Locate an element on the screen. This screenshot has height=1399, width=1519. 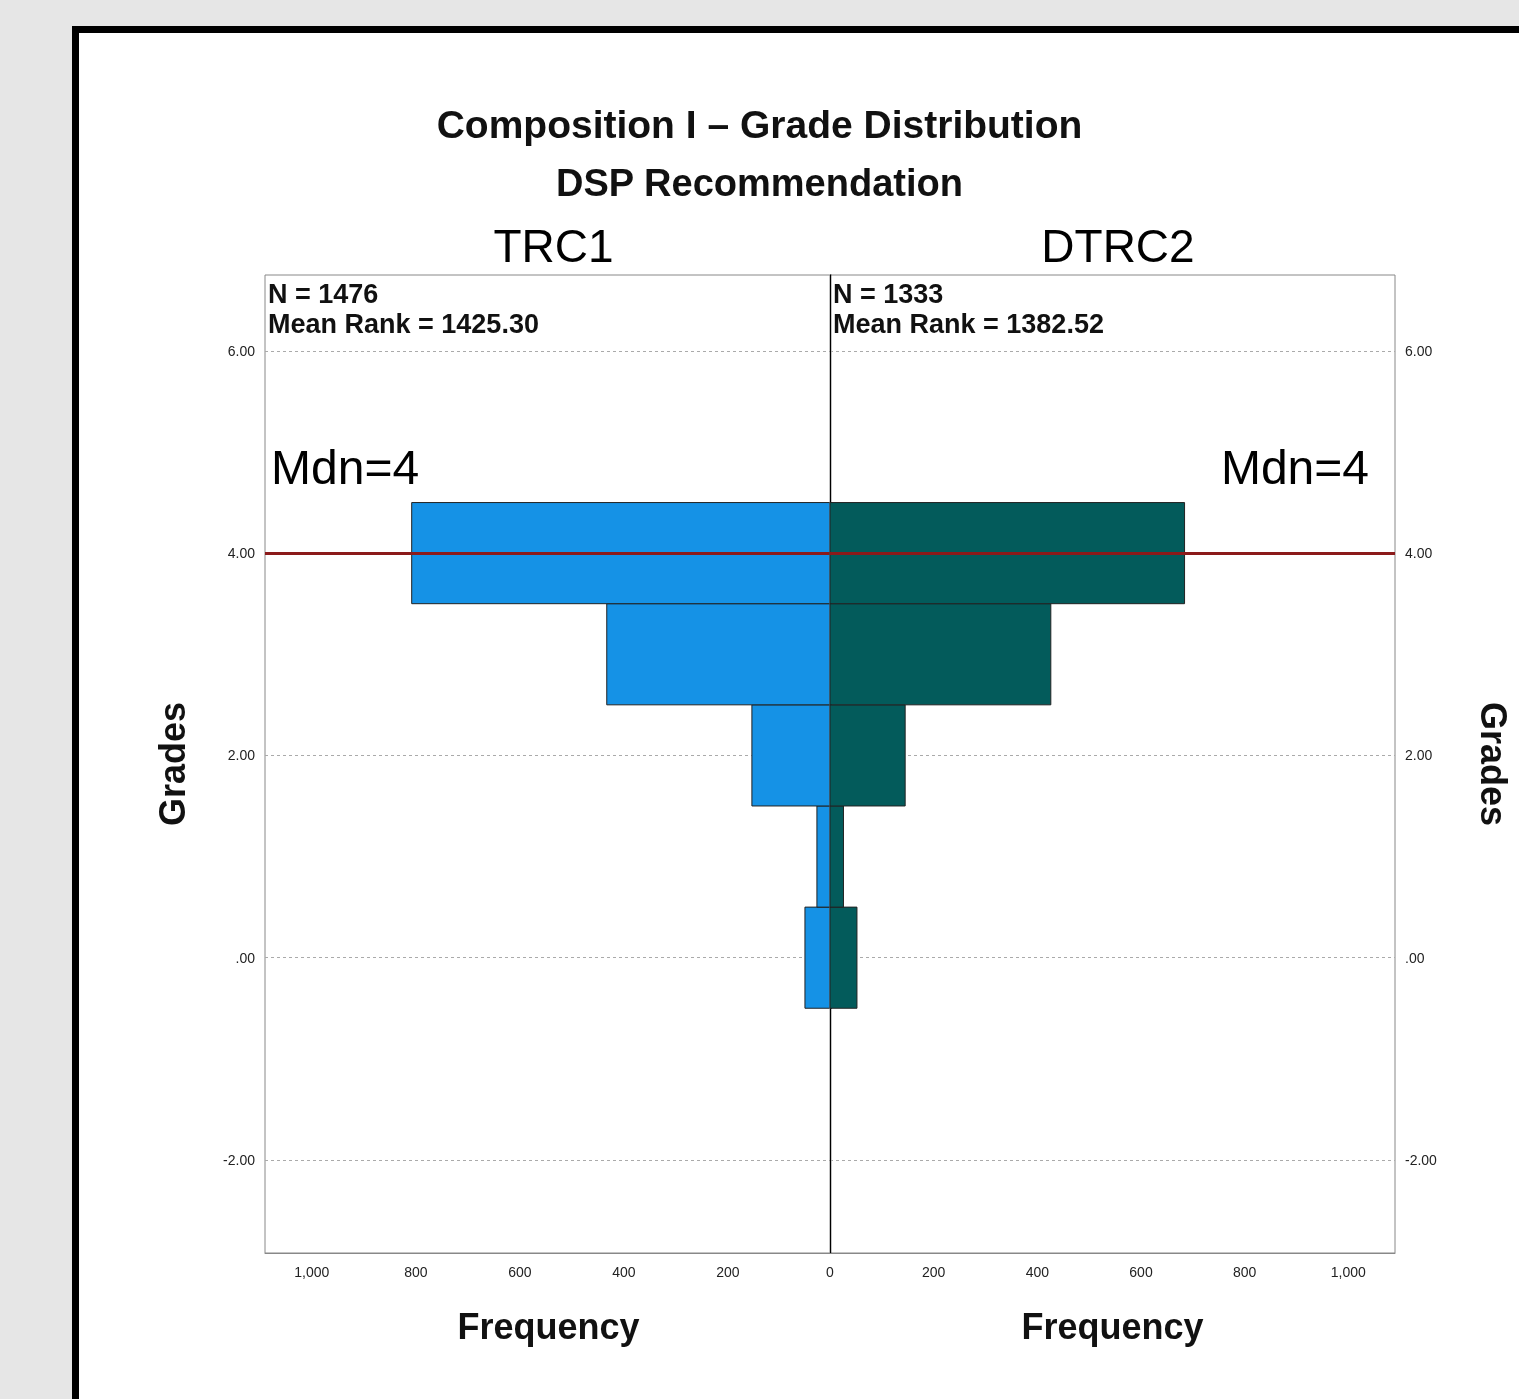
text: Composition I – Grade Distribution is located at coordinates (759, 125).